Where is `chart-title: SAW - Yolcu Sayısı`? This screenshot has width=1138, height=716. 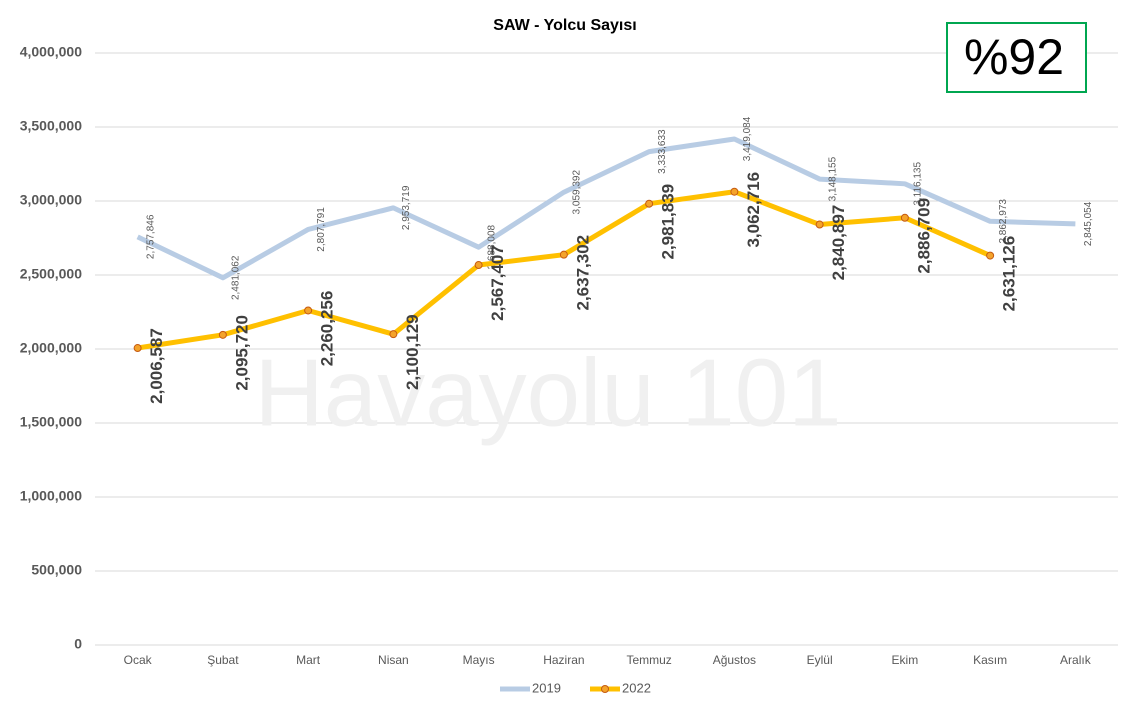 chart-title: SAW - Yolcu Sayısı is located at coordinates (564, 25).